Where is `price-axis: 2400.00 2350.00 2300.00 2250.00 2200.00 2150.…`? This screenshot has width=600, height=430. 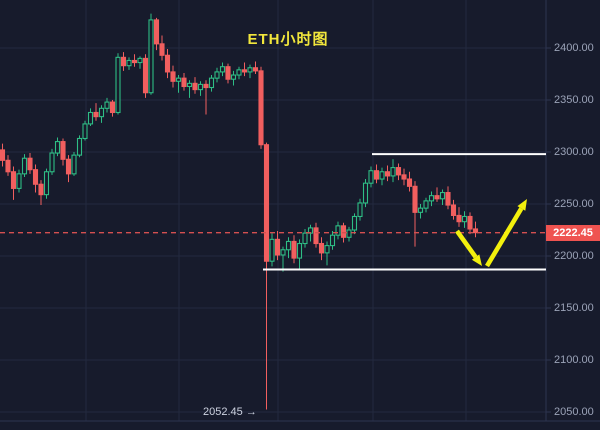
price-axis: 2400.00 2350.00 2300.00 2250.00 2200.00 2150.… is located at coordinates (573, 210).